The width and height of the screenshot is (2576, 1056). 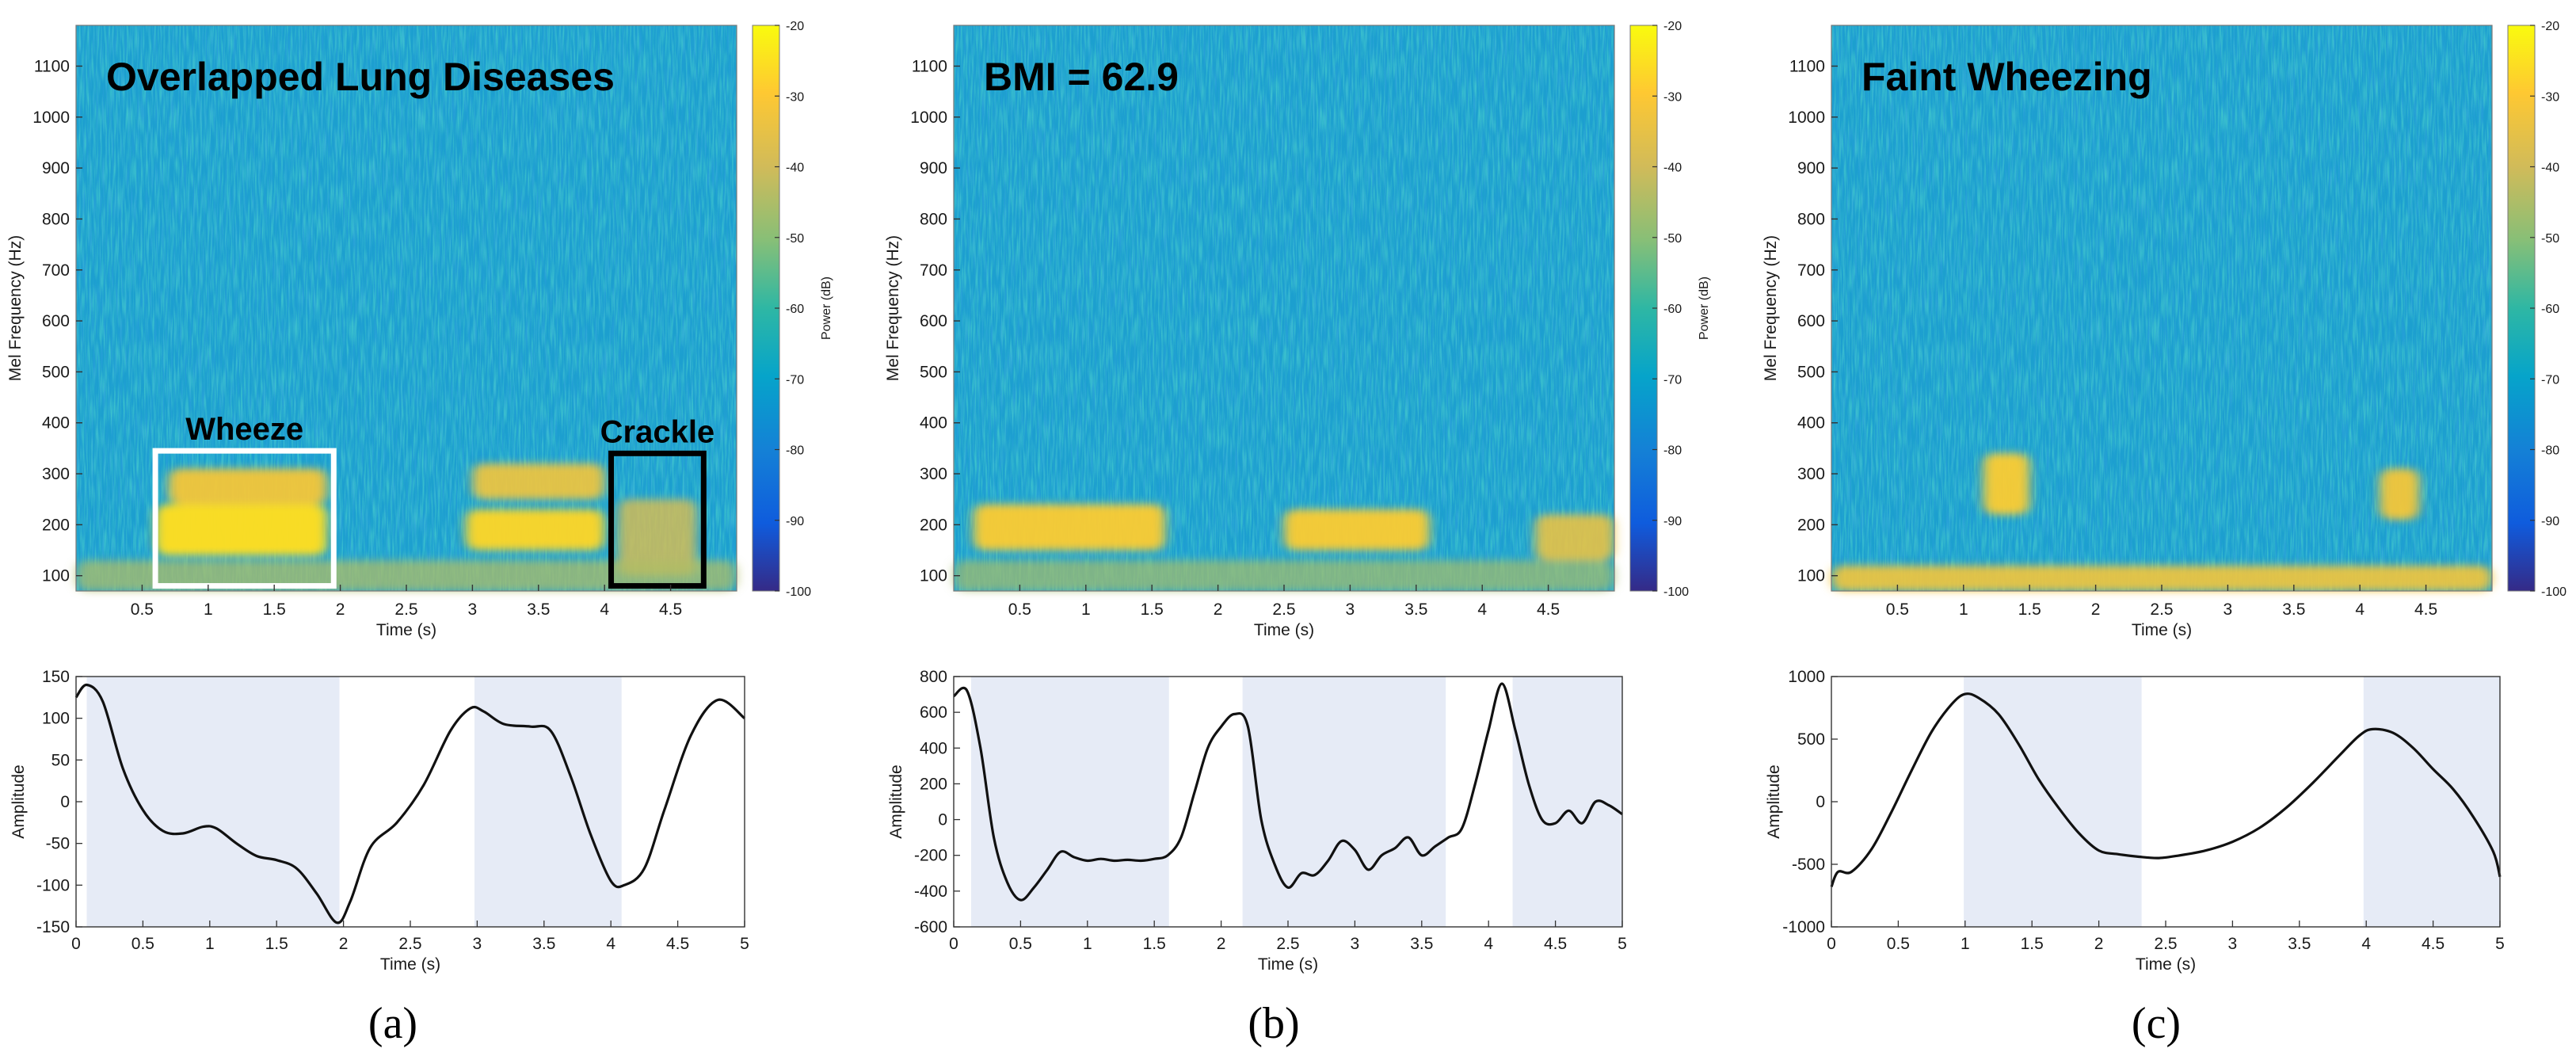 What do you see at coordinates (798, 592) in the screenshot?
I see `colorbar-tick-label: -100` at bounding box center [798, 592].